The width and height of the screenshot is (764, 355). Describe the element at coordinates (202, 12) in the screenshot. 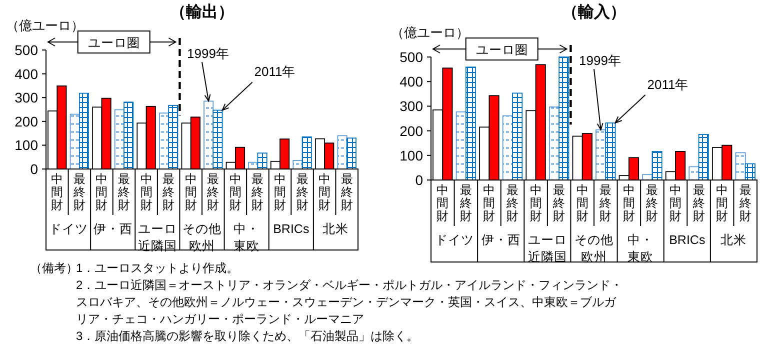

I see `chart-title: （輸出）` at that location.